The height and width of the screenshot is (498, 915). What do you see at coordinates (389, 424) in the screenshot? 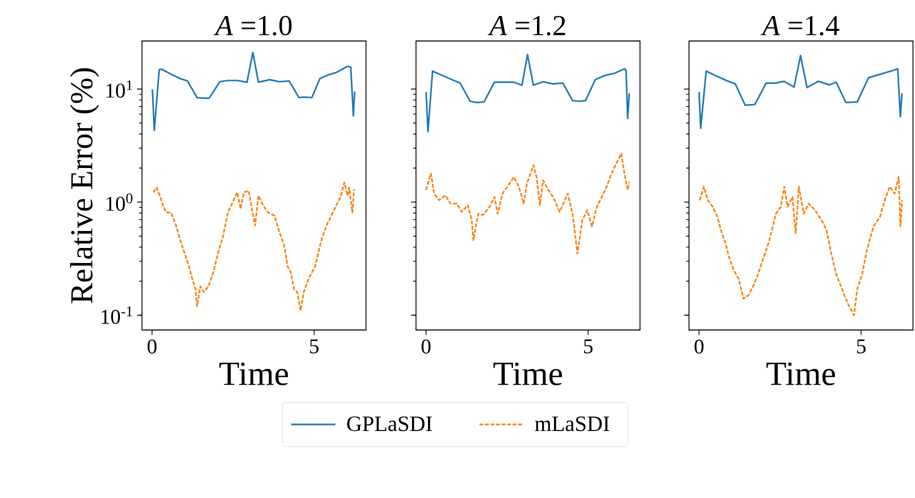
I see `legend-label: GPLaSDI` at bounding box center [389, 424].